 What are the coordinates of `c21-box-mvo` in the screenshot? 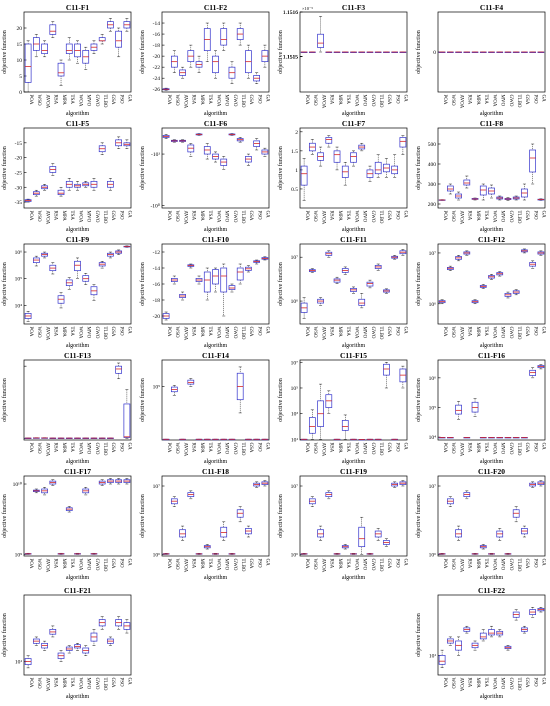 It's located at (500, 633).